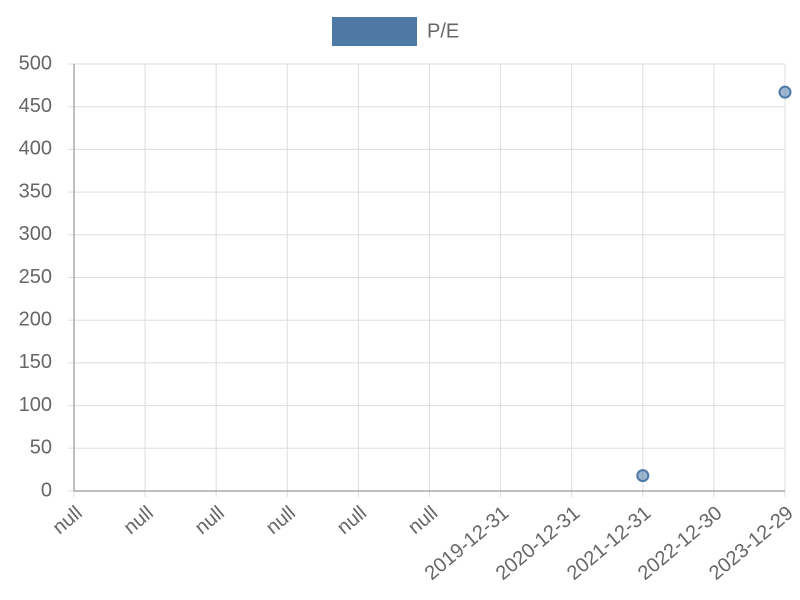  Describe the element at coordinates (46, 490) in the screenshot. I see `y-tick-label: 0` at that location.